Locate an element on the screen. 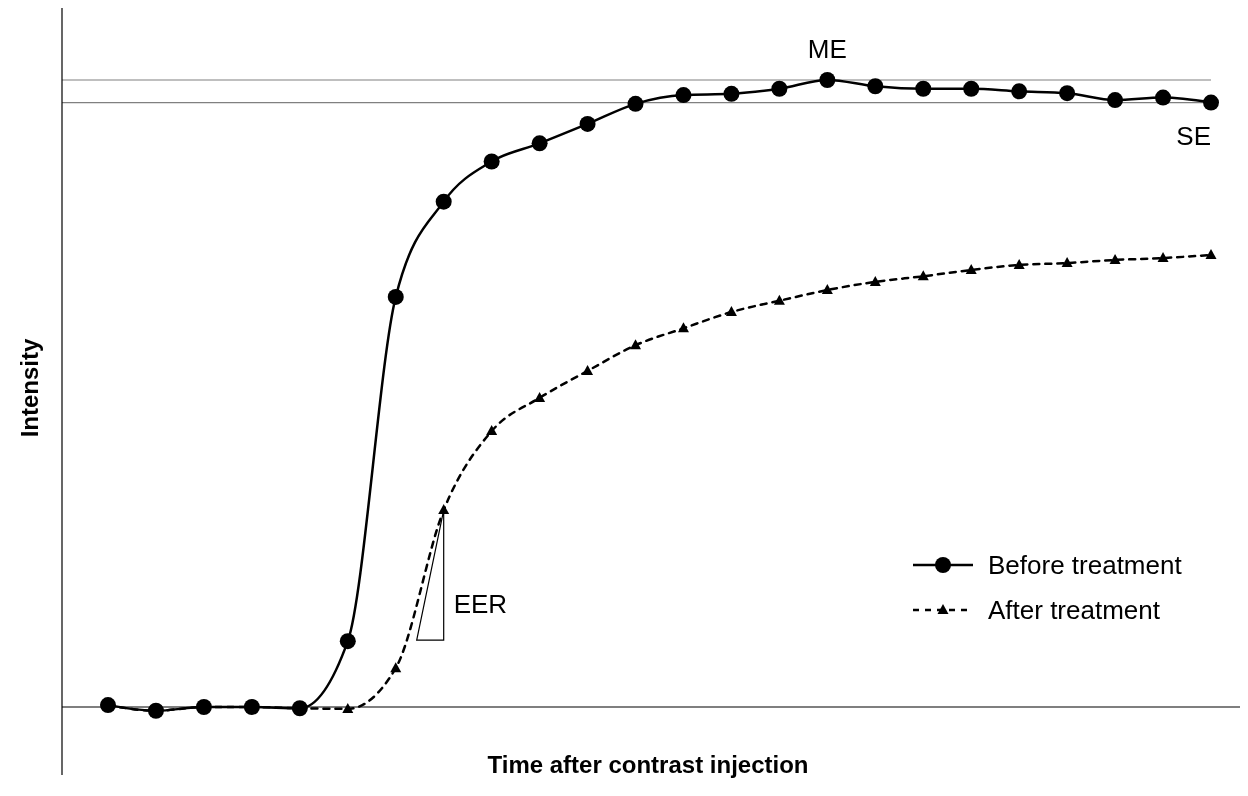  annotation: SE is located at coordinates (1193, 135).